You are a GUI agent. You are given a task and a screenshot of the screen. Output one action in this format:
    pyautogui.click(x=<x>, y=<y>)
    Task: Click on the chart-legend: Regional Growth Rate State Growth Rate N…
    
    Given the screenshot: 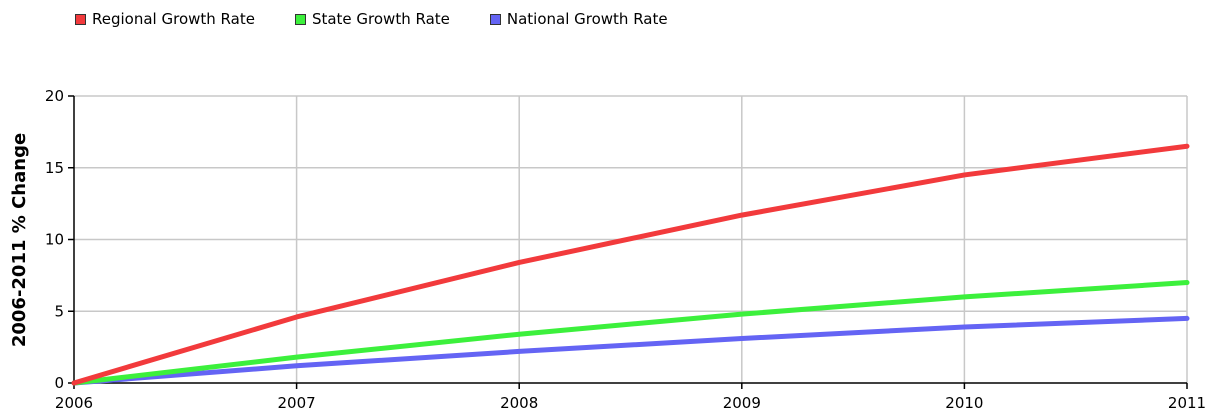 What is the action you would take?
    pyautogui.click(x=371, y=19)
    